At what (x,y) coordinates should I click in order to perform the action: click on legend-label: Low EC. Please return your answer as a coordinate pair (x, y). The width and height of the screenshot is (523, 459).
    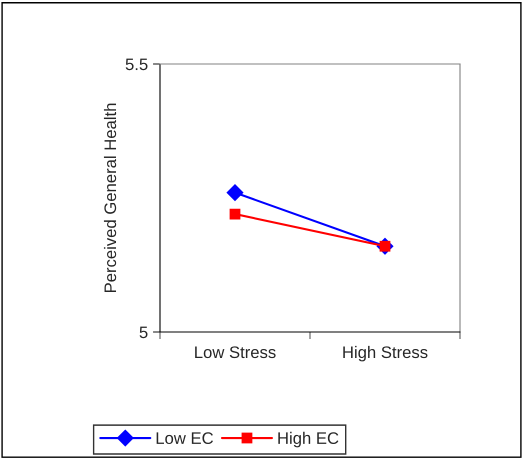
    Looking at the image, I should click on (185, 438).